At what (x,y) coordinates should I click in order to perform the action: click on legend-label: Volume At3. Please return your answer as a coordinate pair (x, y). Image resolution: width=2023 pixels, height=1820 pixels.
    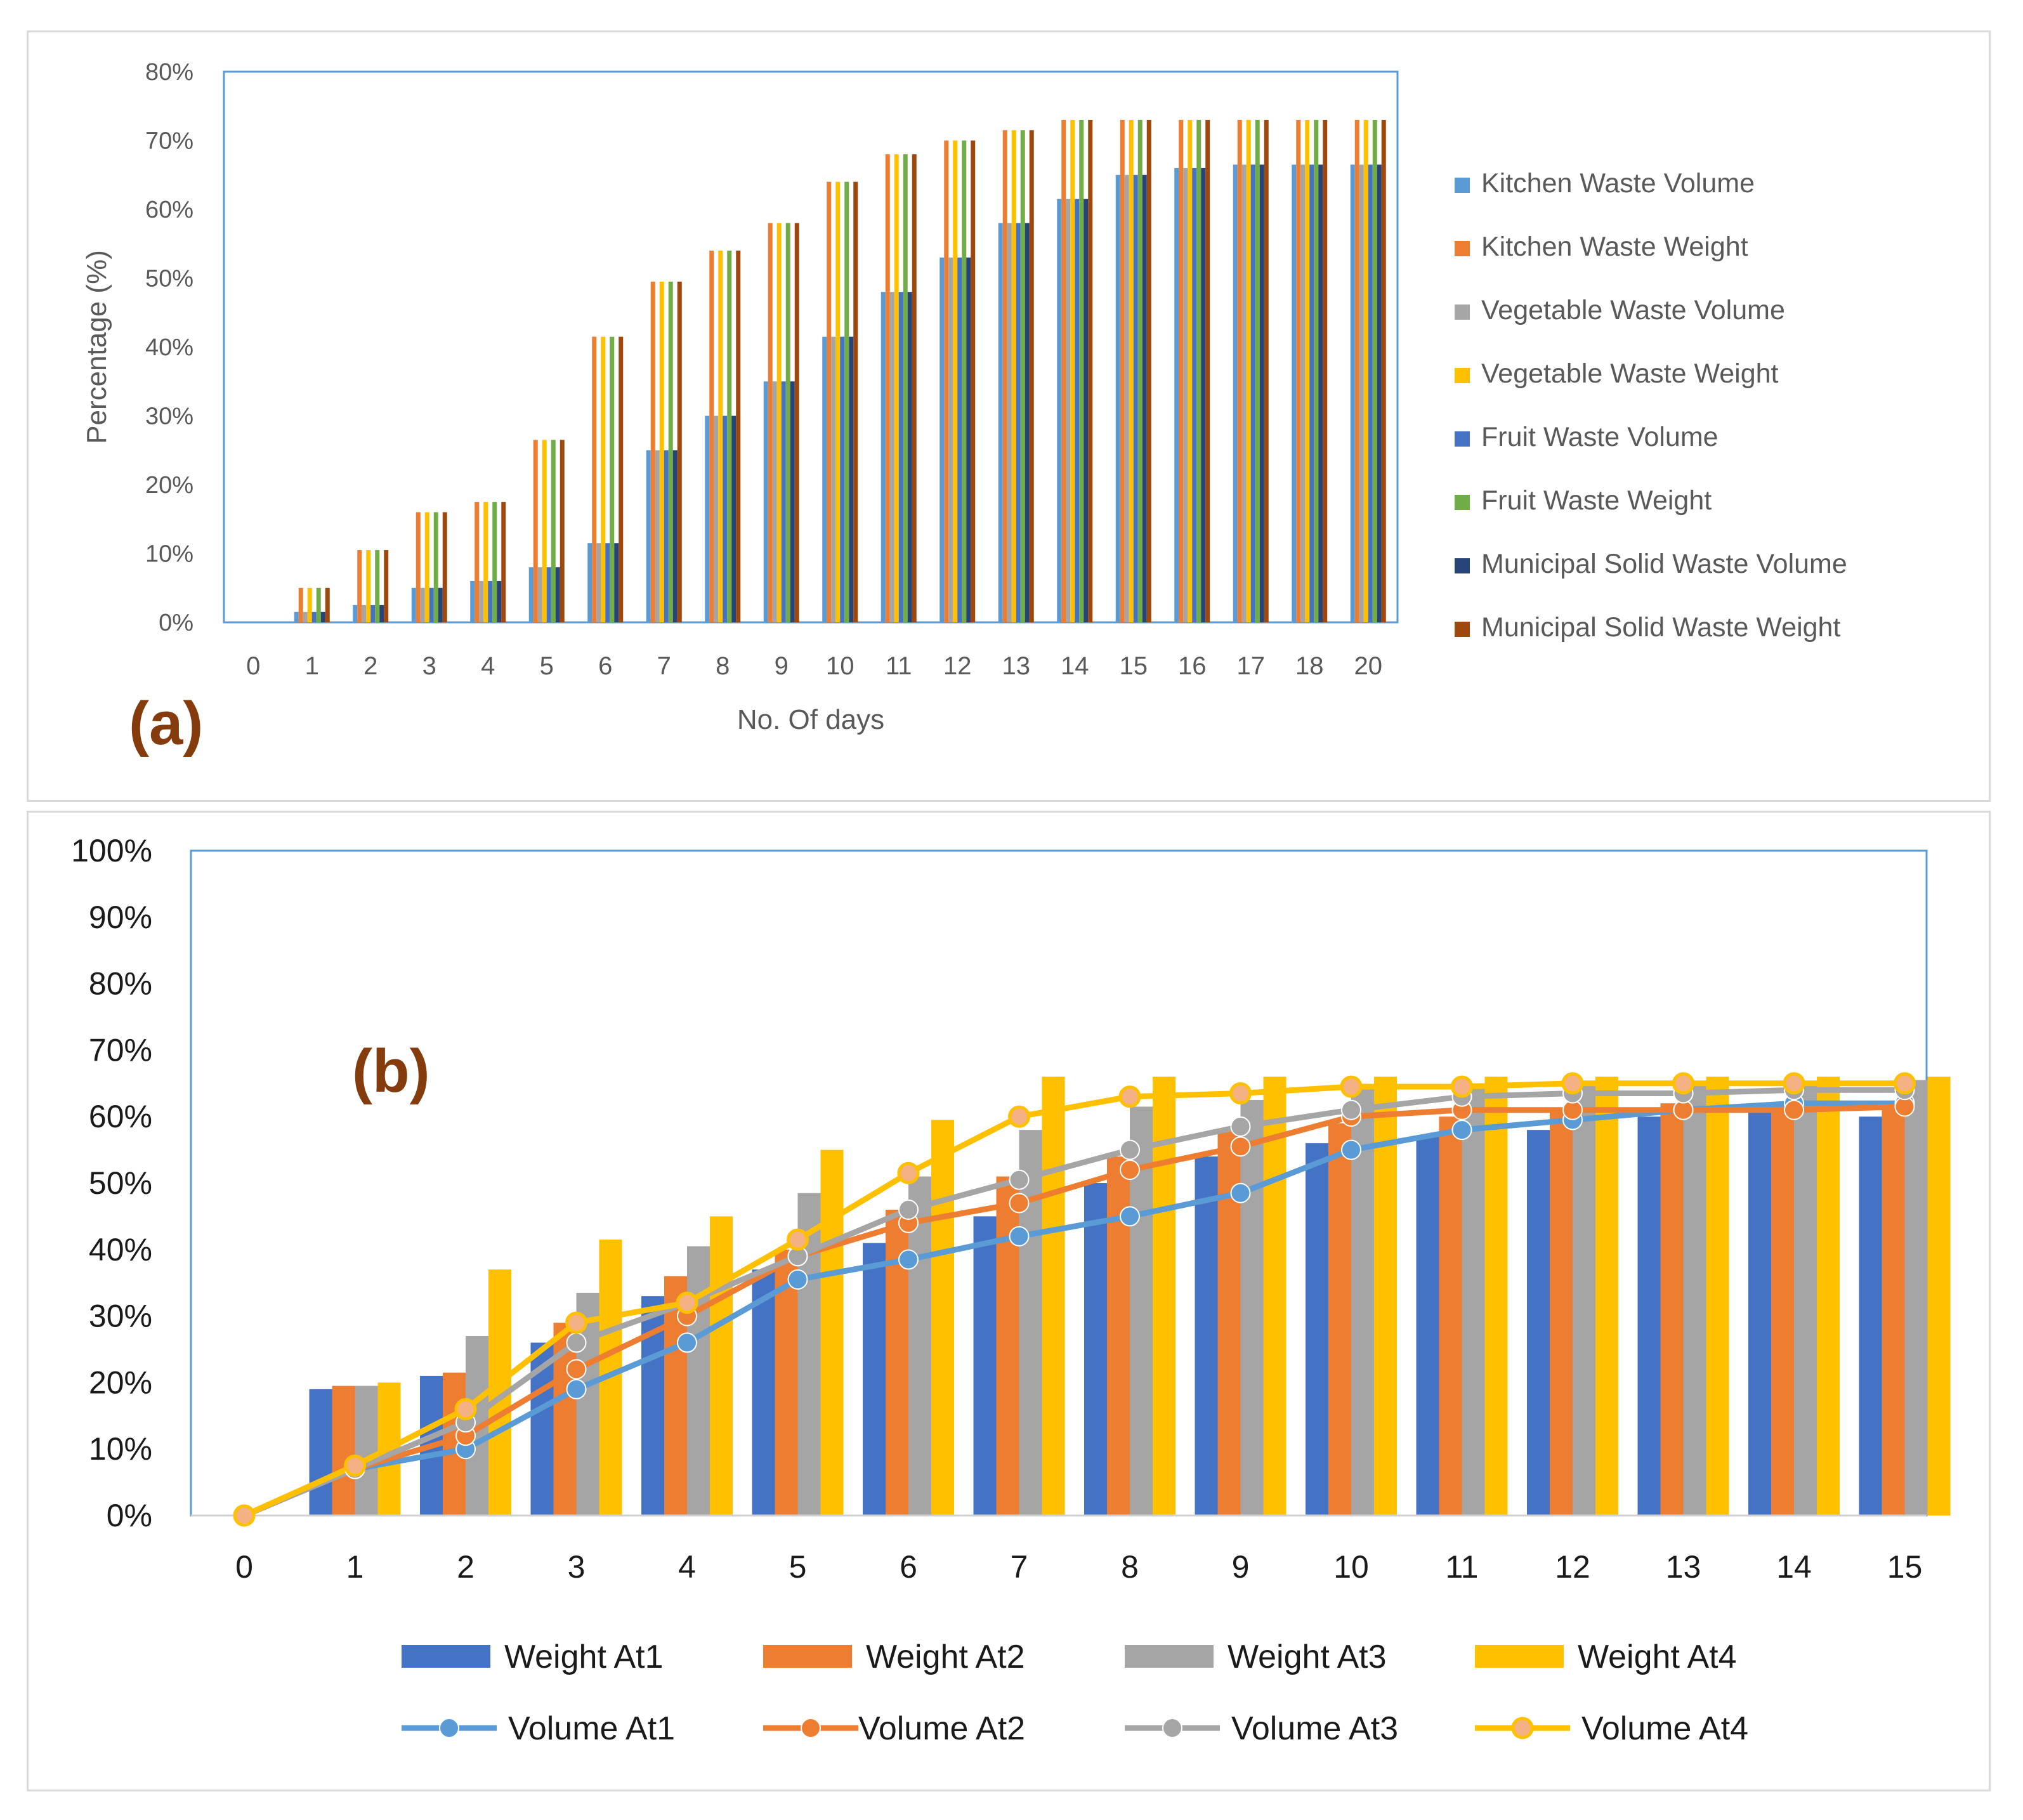
    Looking at the image, I should click on (1314, 1728).